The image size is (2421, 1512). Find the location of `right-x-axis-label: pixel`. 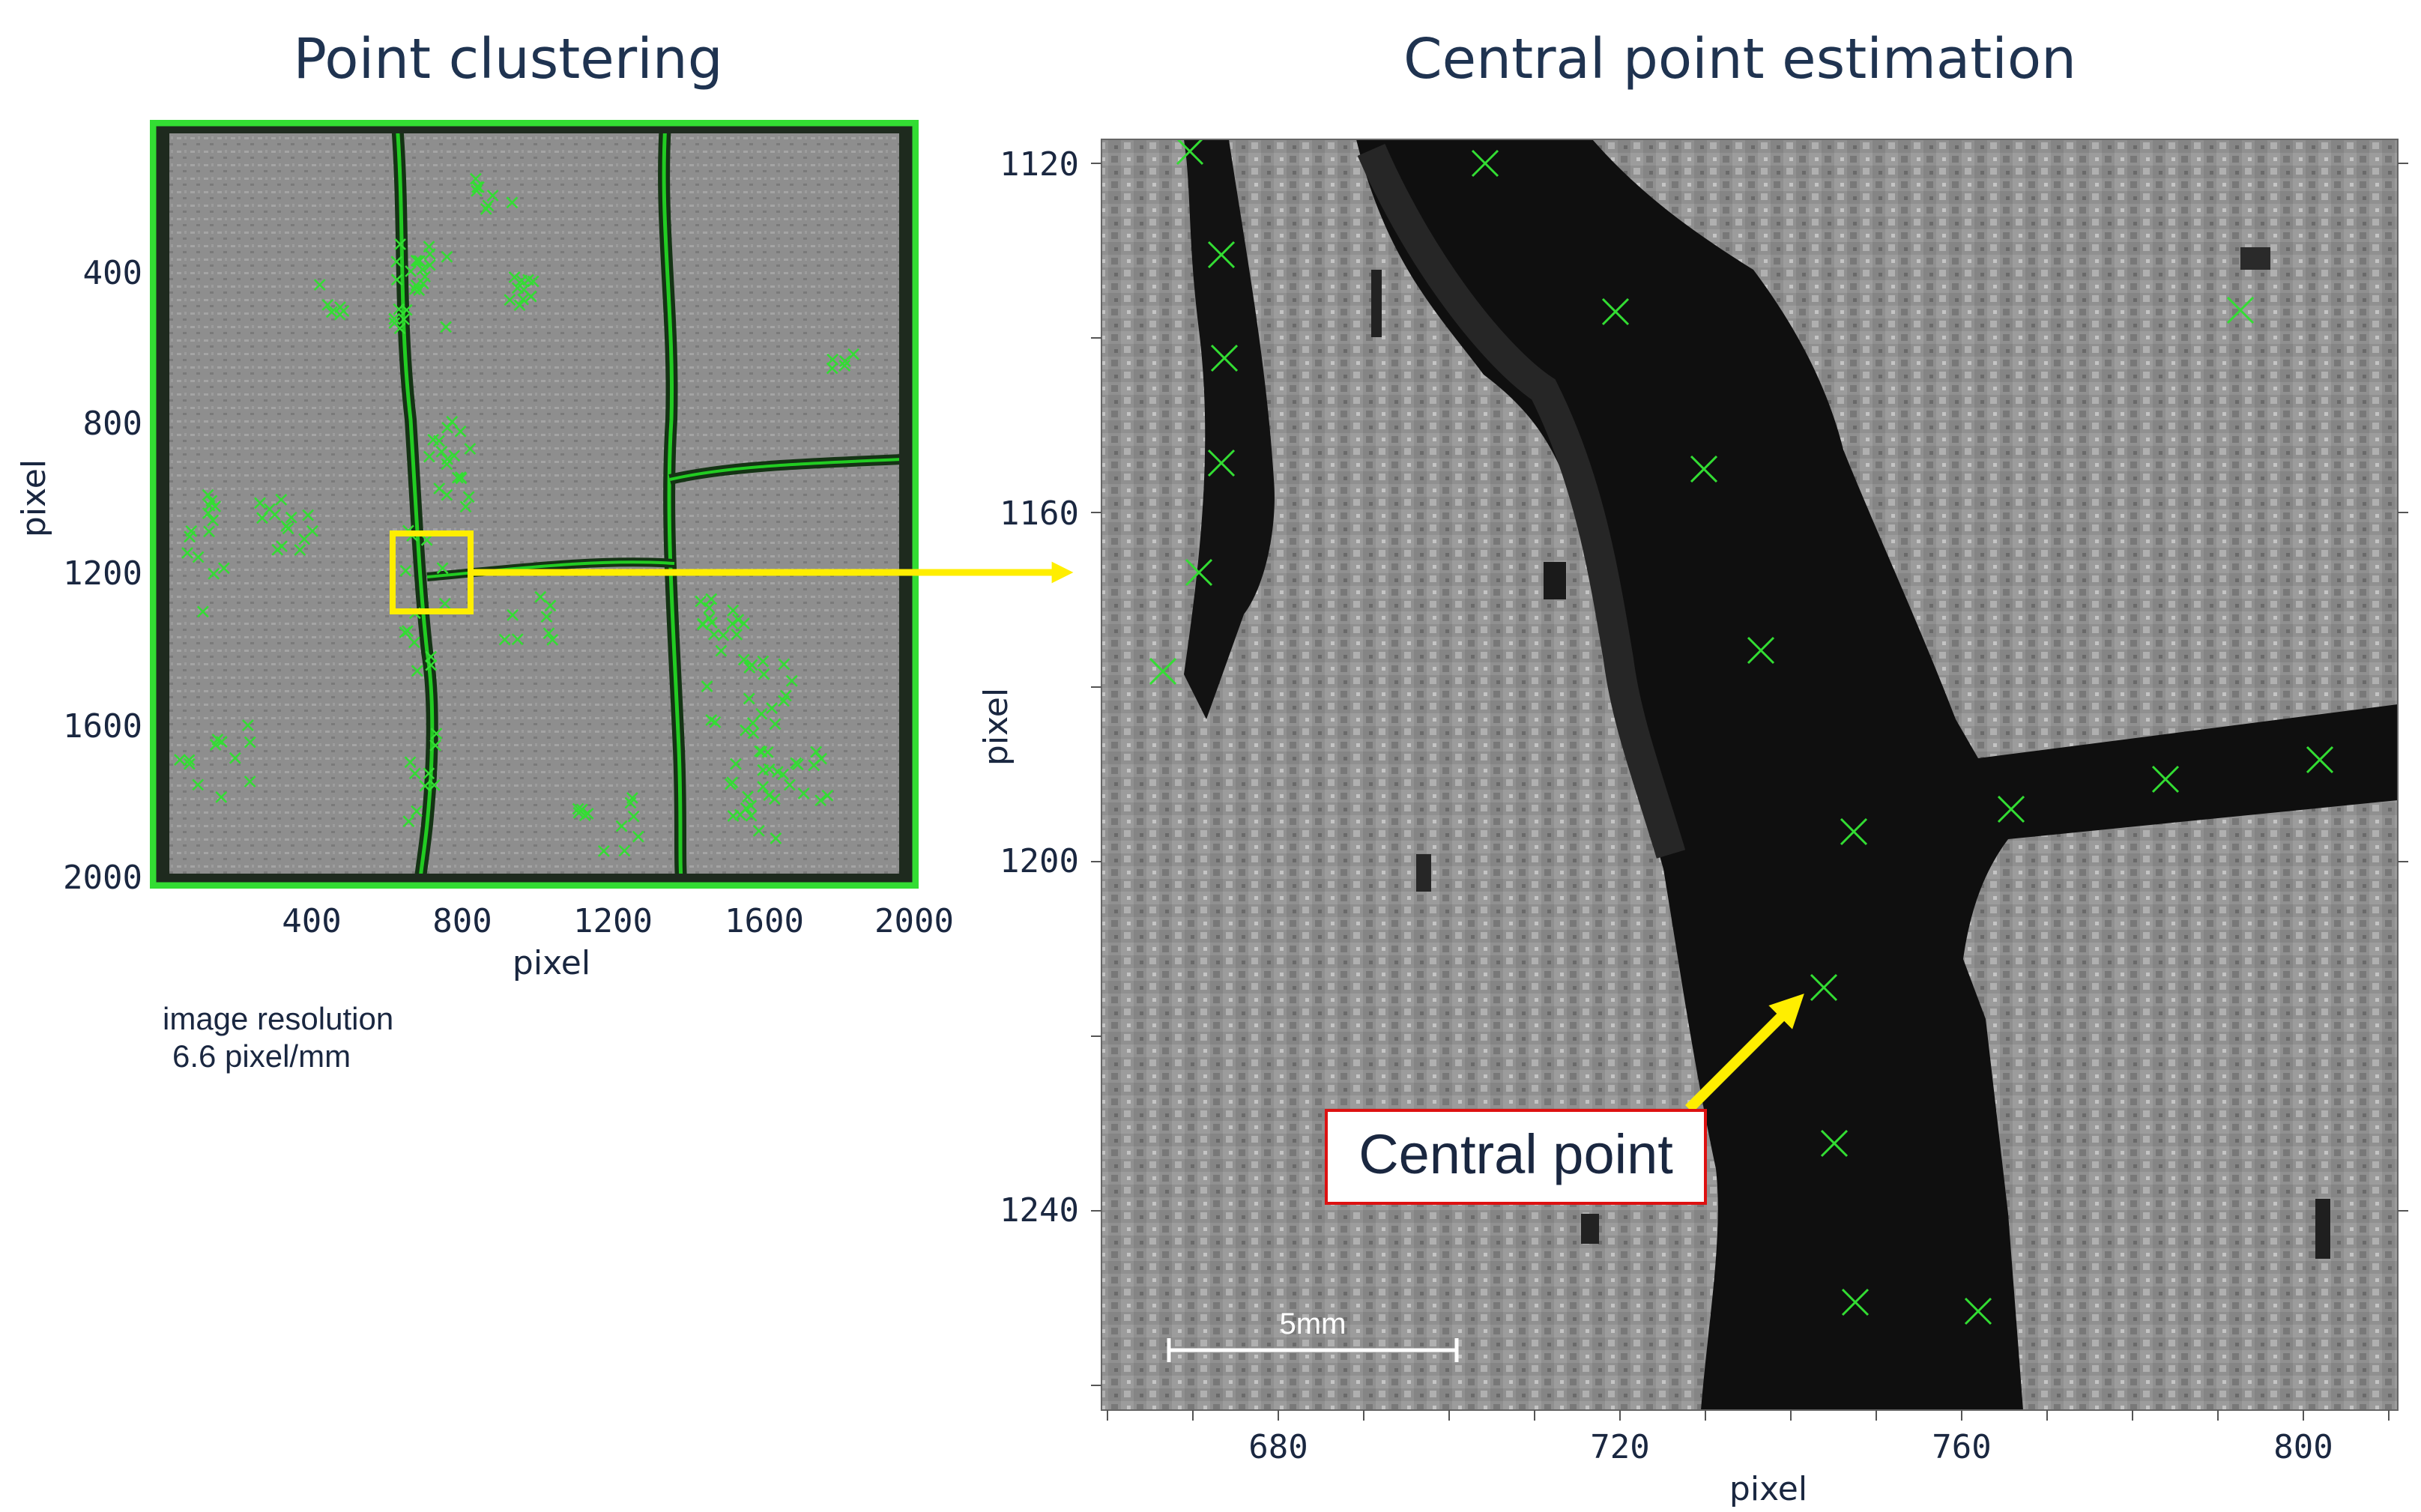

right-x-axis-label: pixel is located at coordinates (1768, 1489).